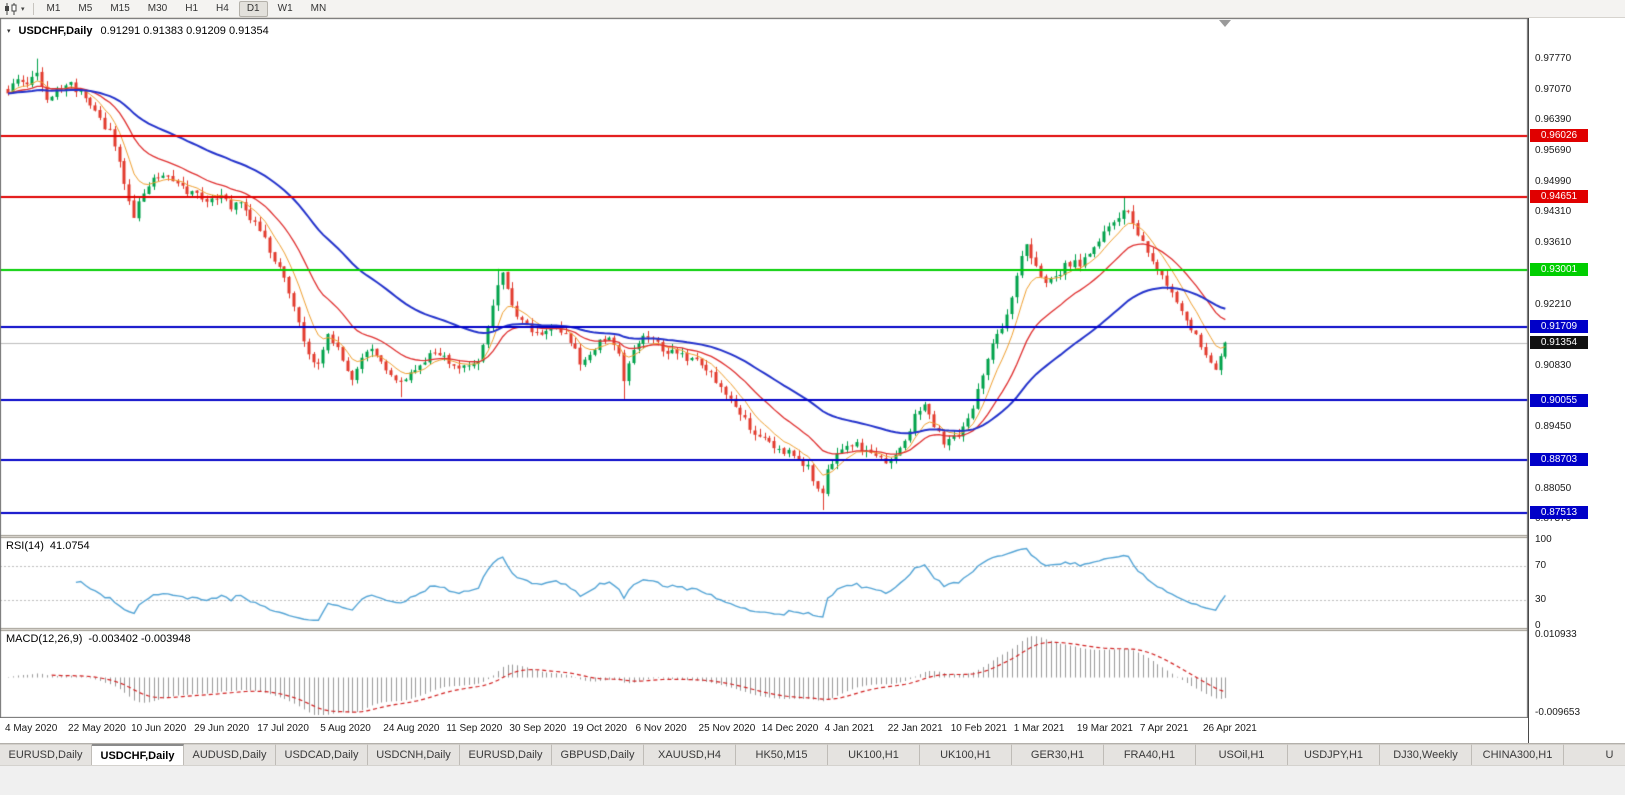 The height and width of the screenshot is (795, 1625). Describe the element at coordinates (1058, 754) in the screenshot. I see `chart-tab-ger30-h1: GER30,H1` at that location.